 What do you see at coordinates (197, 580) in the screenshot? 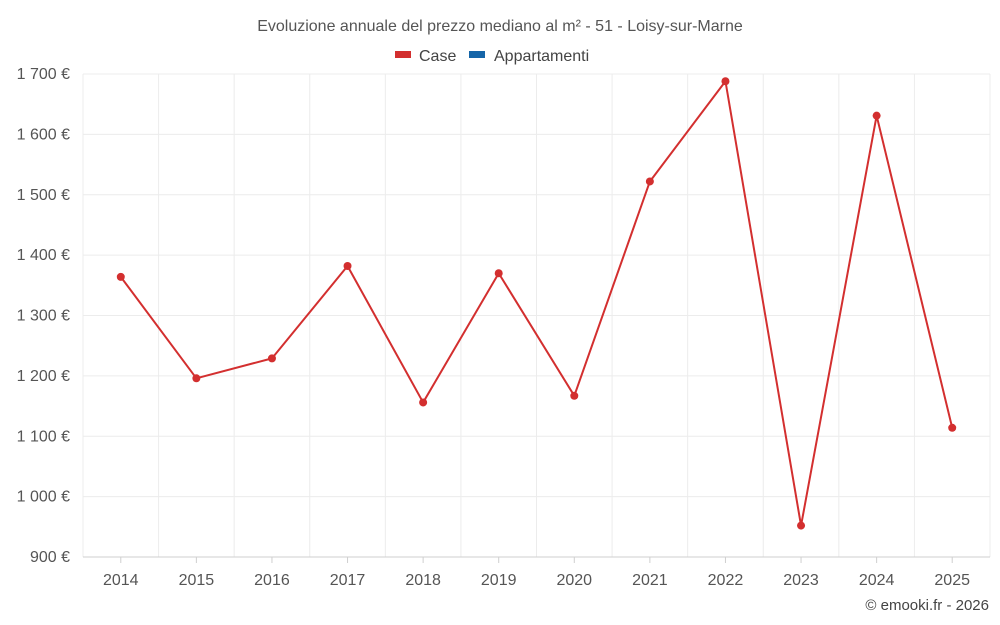
I see `x-tick-label: 2015` at bounding box center [197, 580].